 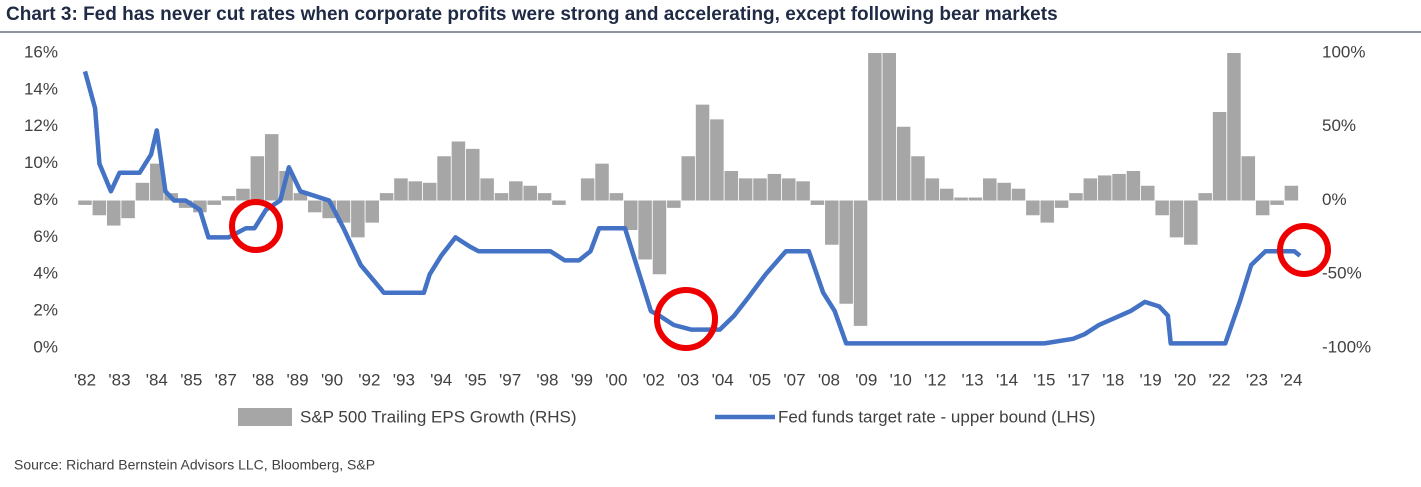 I want to click on x-tick-label: '07, so click(x=794, y=379).